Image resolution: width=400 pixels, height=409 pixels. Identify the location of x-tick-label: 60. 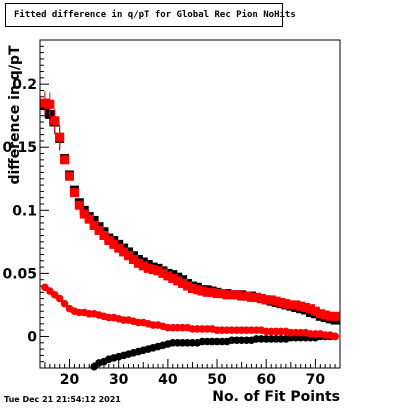
(266, 380).